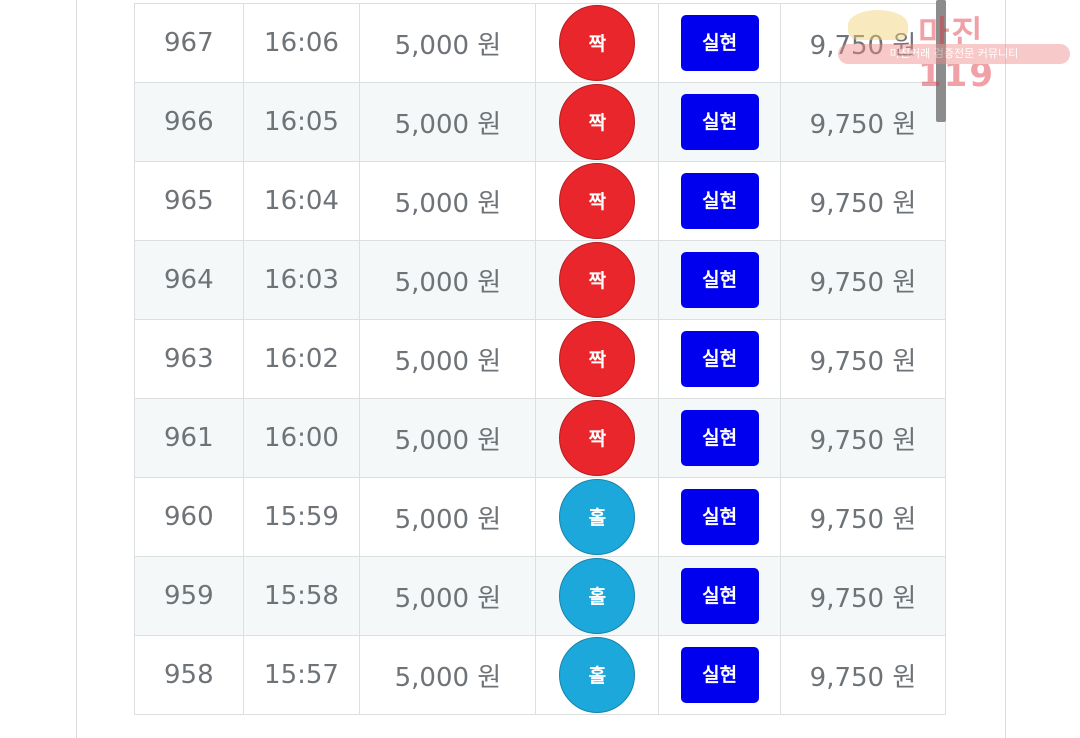 This screenshot has width=1080, height=738. Describe the element at coordinates (189, 122) in the screenshot. I see `round-number: 966` at that location.